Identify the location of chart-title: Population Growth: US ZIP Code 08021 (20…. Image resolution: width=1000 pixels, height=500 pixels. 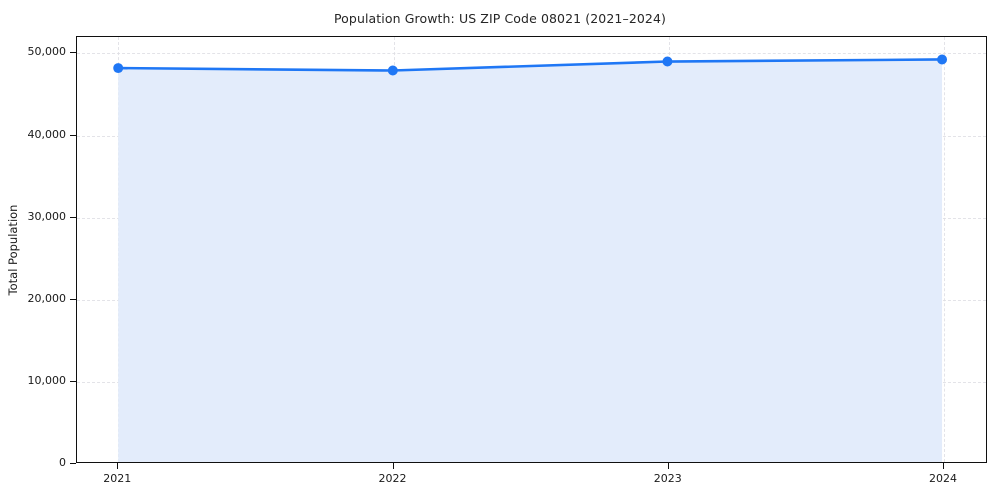
(500, 18).